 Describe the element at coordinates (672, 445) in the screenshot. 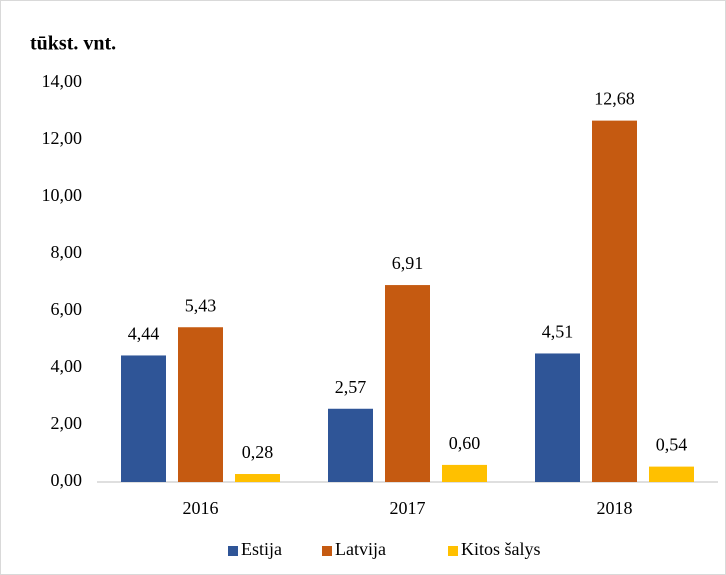

I see `value-label: 0,54` at that location.